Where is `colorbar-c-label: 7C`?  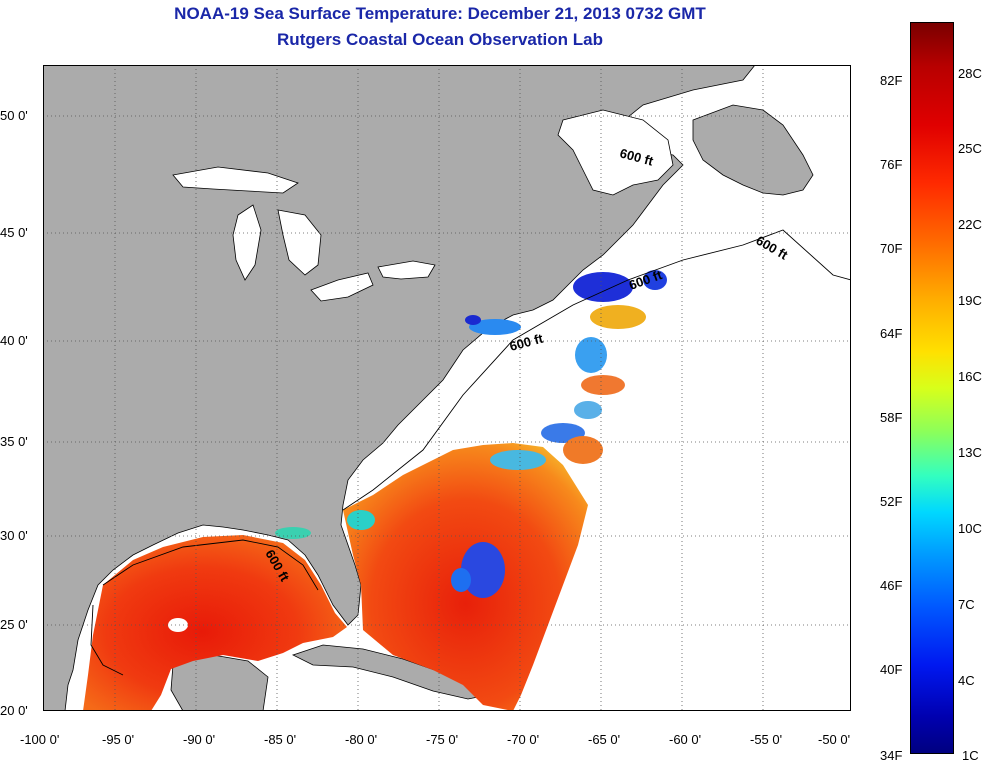 colorbar-c-label: 7C is located at coordinates (966, 604).